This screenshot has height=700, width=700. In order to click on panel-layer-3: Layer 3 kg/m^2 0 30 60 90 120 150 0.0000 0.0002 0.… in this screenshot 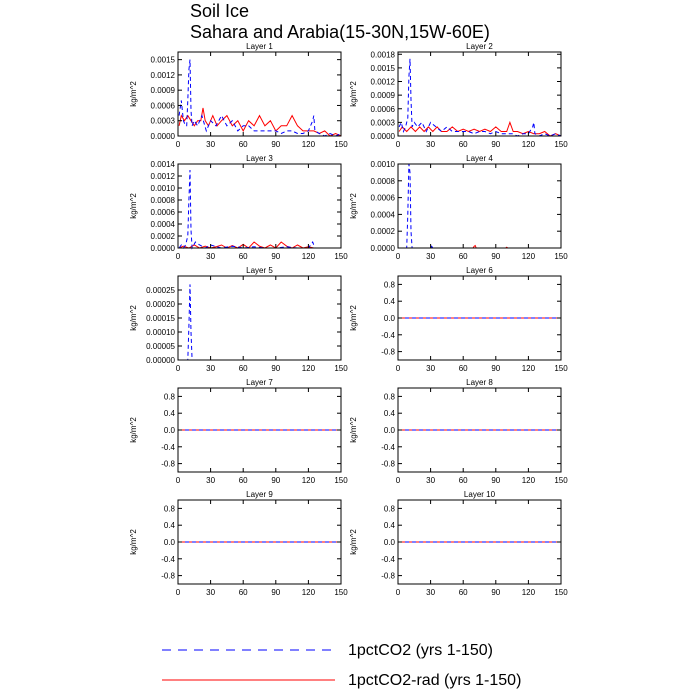, I will do `click(238, 207)`.